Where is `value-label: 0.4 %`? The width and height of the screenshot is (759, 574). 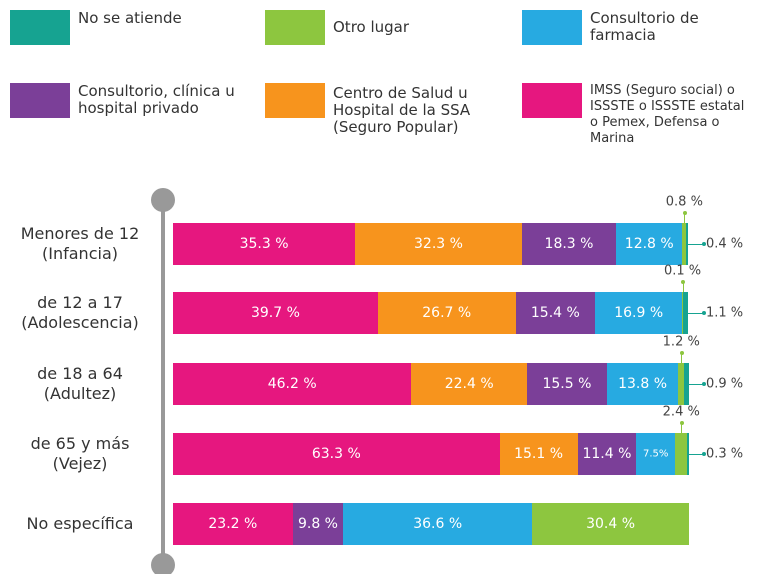
value-label: 0.4 % is located at coordinates (725, 244).